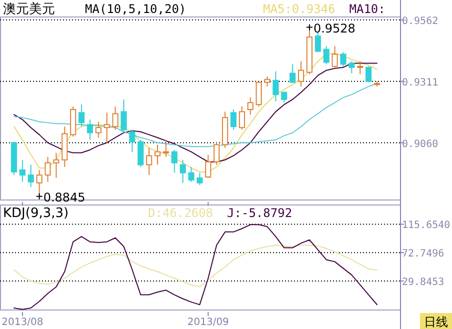 This screenshot has height=329, width=452. What do you see at coordinates (367, 9) in the screenshot?
I see `text: MA10:` at bounding box center [367, 9].